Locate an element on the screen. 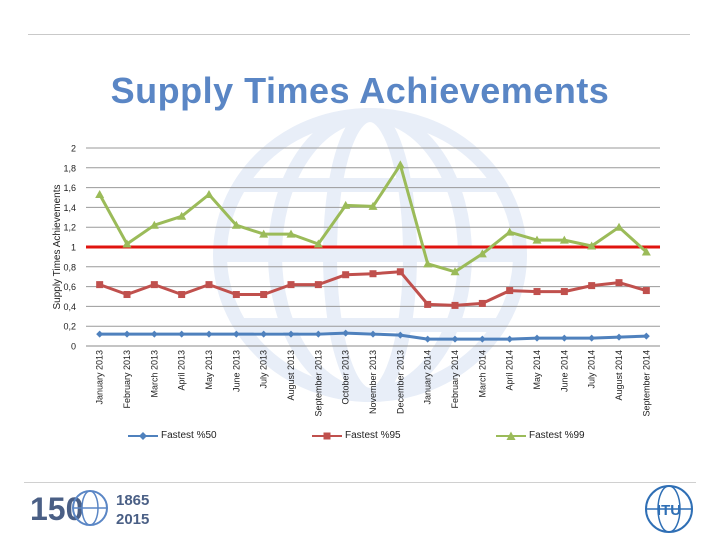  x-tick-label: May 2014 is located at coordinates (537, 370).